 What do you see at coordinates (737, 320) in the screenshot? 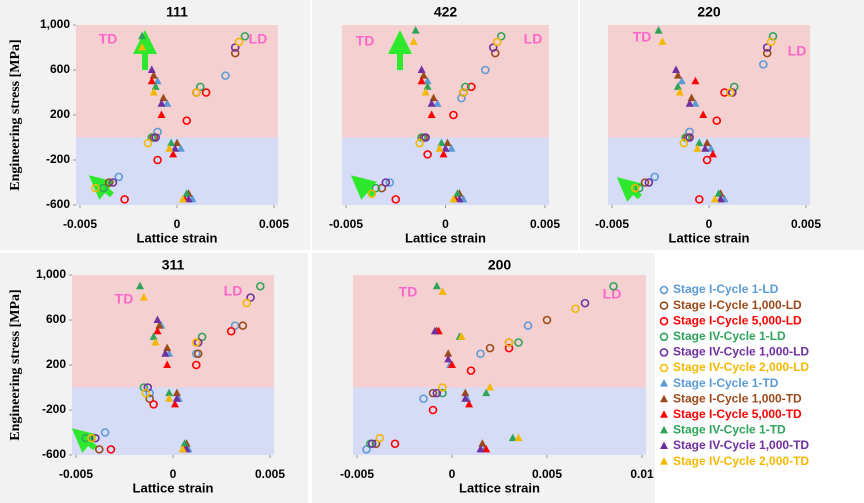
I see `legend-label: Stage I-Cycle 5,000-LD` at bounding box center [737, 320].